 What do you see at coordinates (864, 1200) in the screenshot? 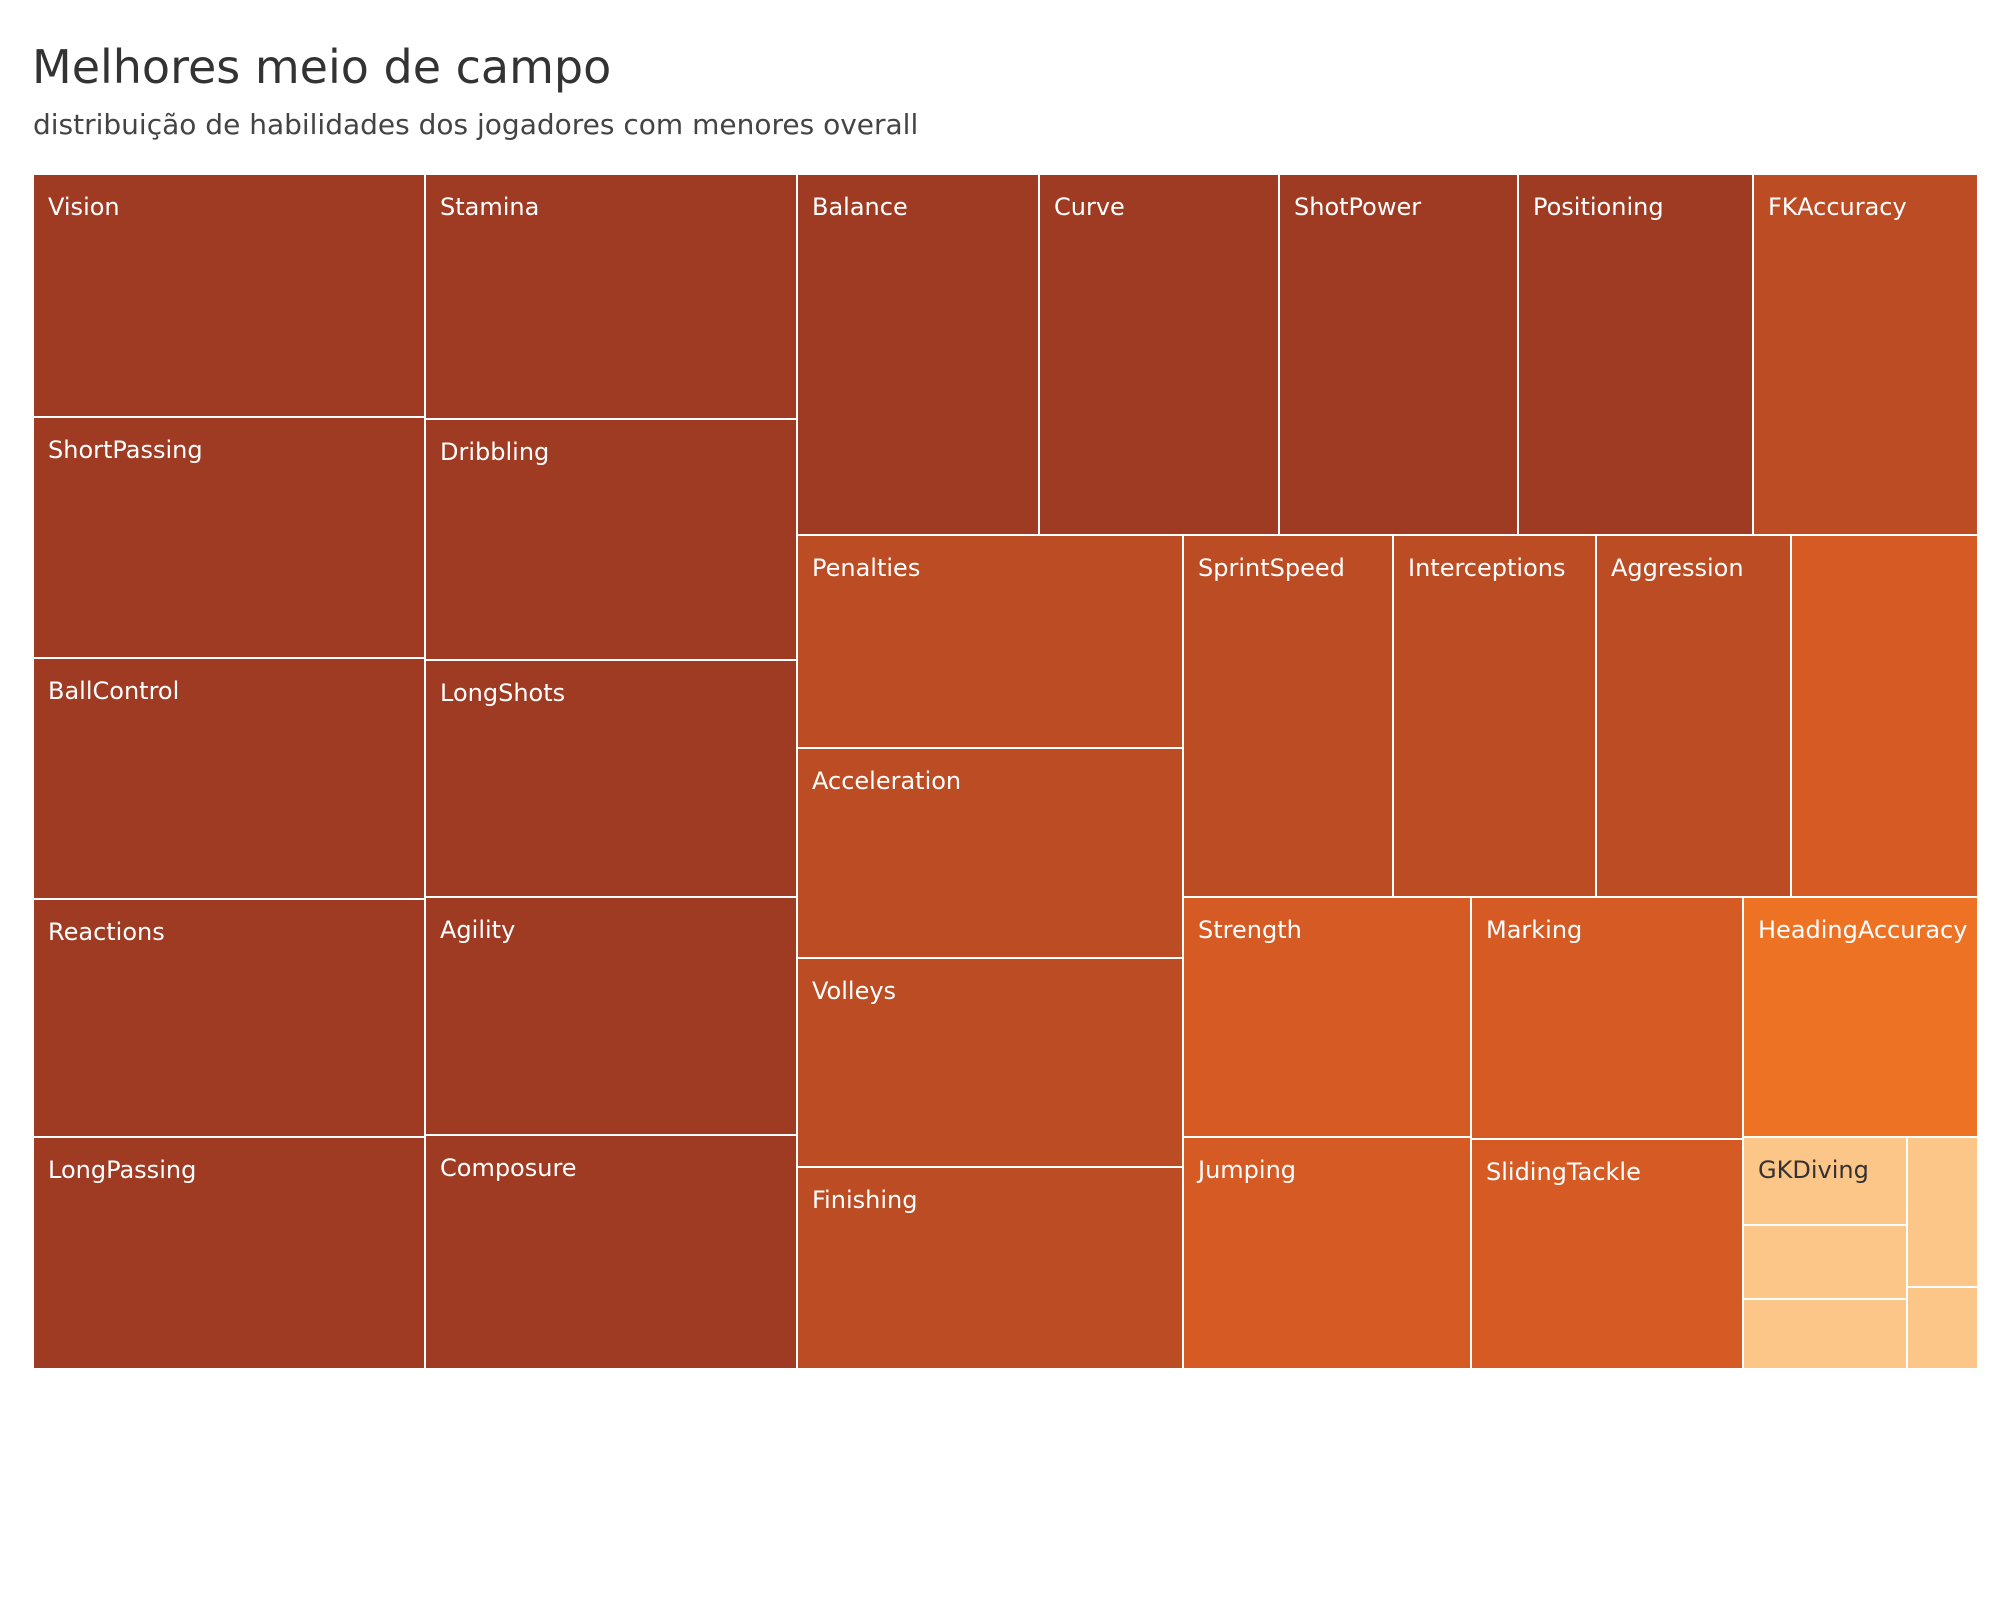
I see `treemap-cell-label: Finishing` at bounding box center [864, 1200].